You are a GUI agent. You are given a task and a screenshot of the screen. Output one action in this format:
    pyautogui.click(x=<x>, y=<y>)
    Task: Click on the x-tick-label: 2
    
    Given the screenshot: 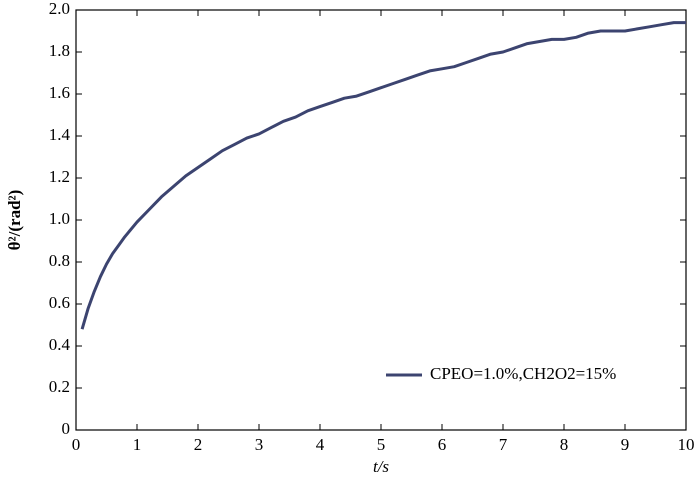 What is the action you would take?
    pyautogui.click(x=198, y=444)
    